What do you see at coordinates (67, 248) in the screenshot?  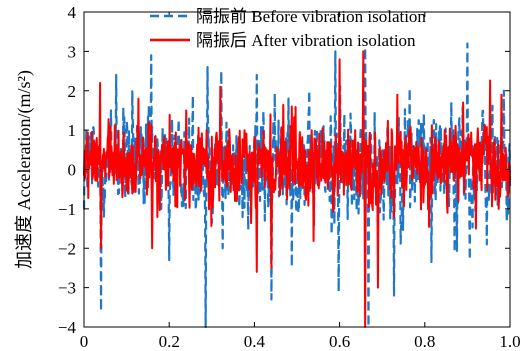 I see `y-tick-label: −2` at bounding box center [67, 248].